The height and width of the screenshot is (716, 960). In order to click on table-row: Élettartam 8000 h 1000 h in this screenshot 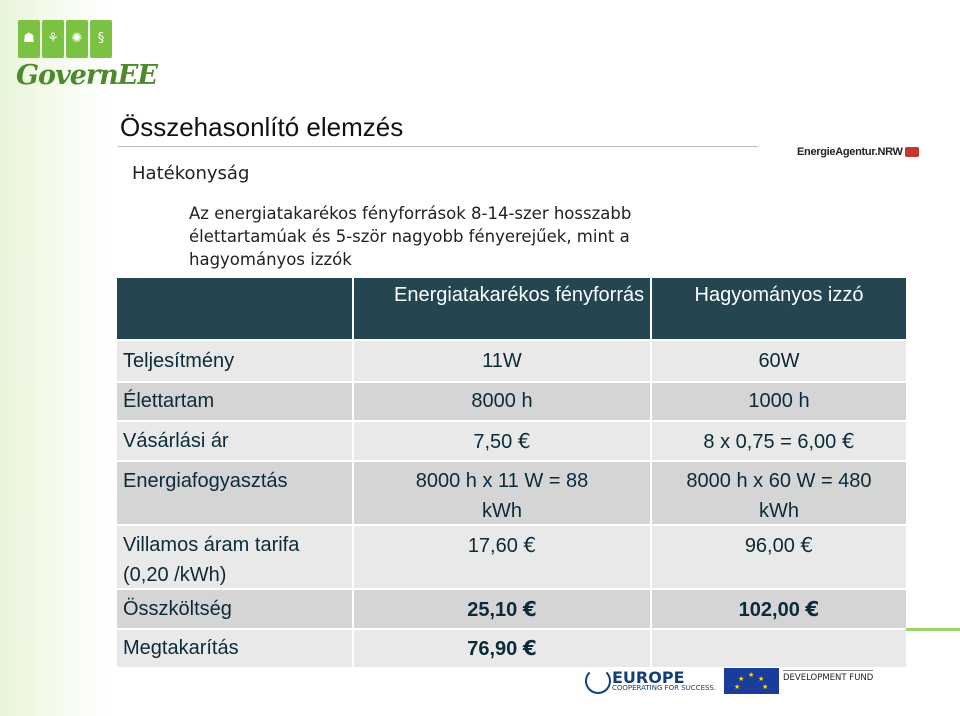, I will do `click(511, 401)`.